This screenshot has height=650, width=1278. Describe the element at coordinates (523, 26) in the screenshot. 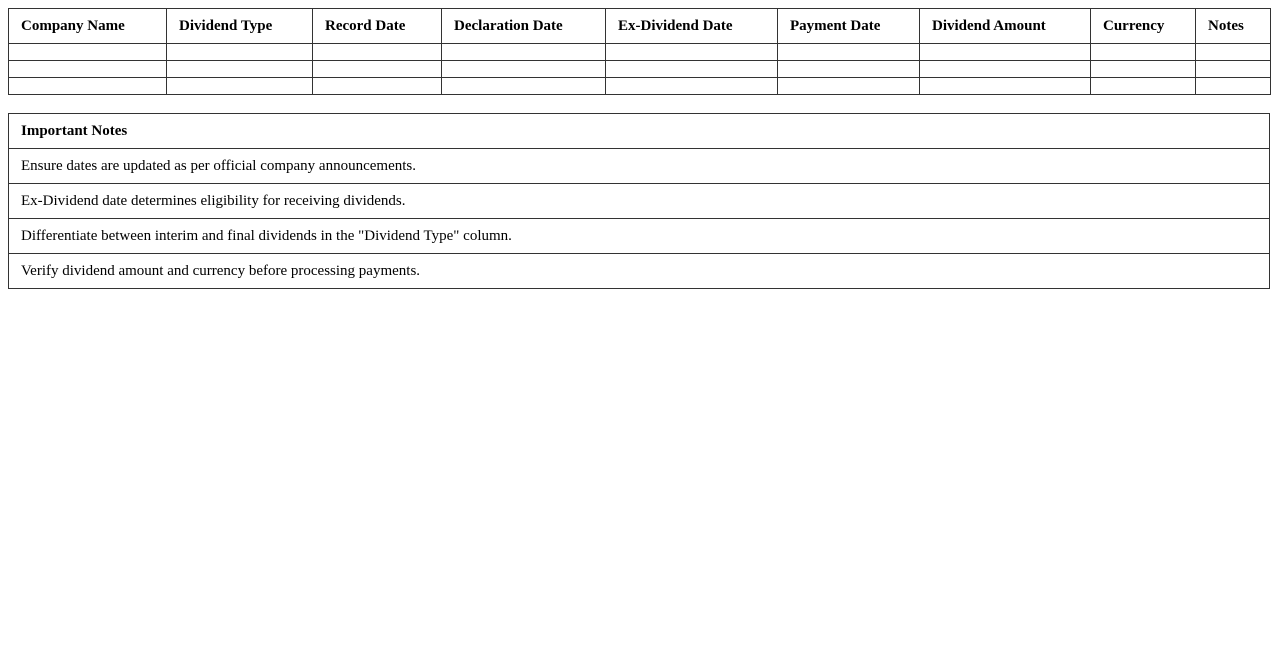

I see `column-header: Declaration Date` at that location.